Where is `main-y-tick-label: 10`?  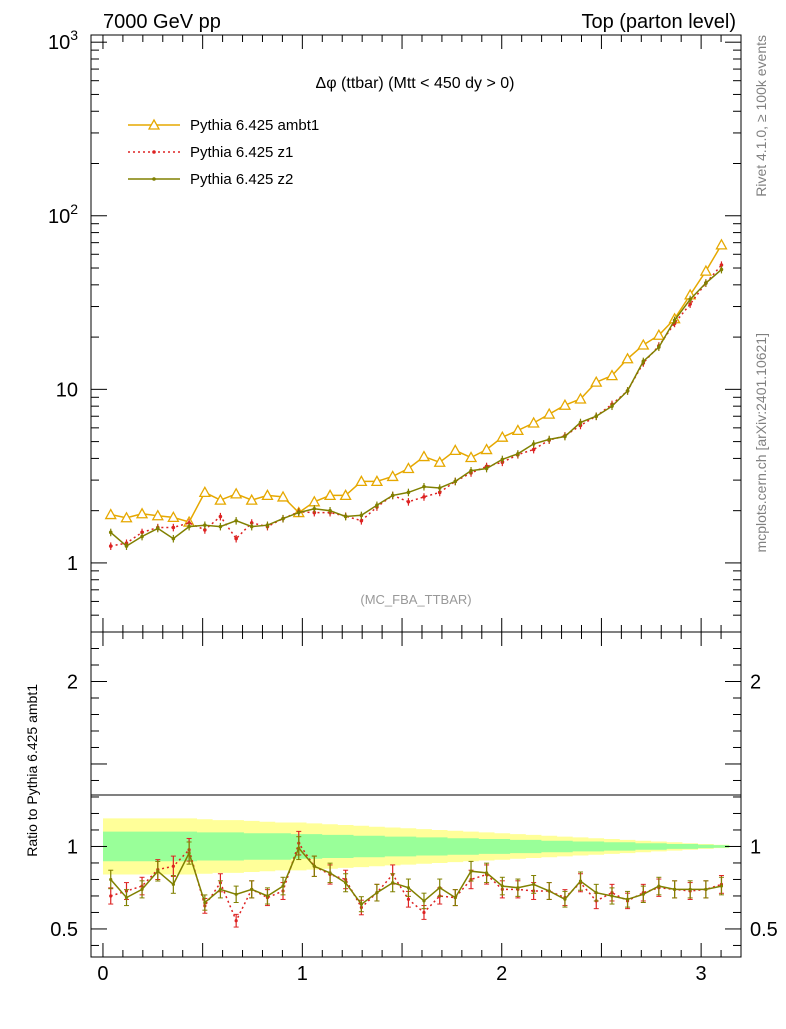
main-y-tick-label: 10 is located at coordinates (67, 390).